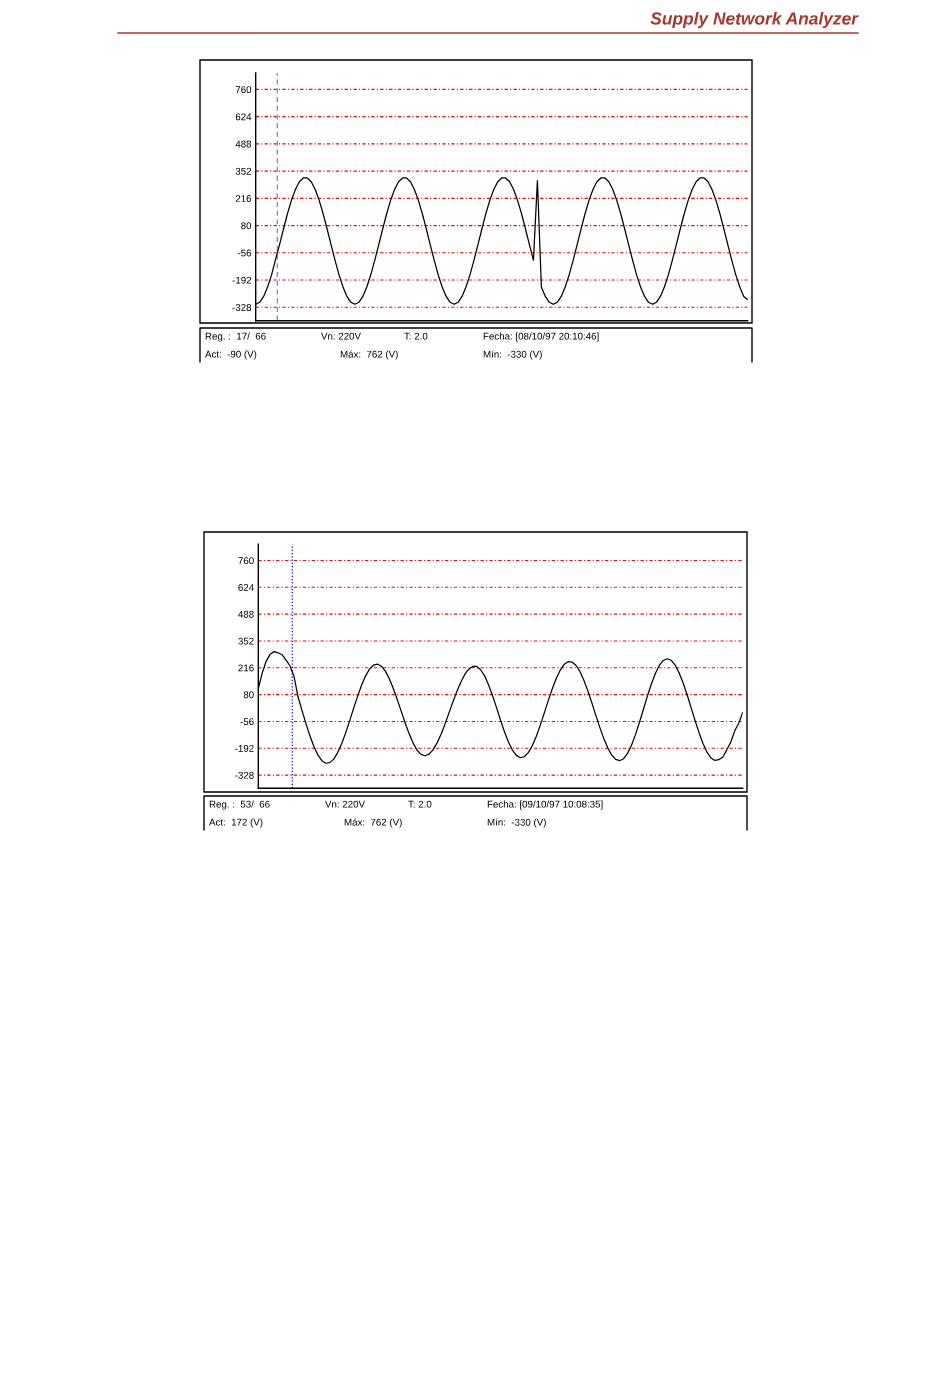  What do you see at coordinates (541, 337) in the screenshot?
I see `text: Fecha: [08/10/97 20:10:46]` at bounding box center [541, 337].